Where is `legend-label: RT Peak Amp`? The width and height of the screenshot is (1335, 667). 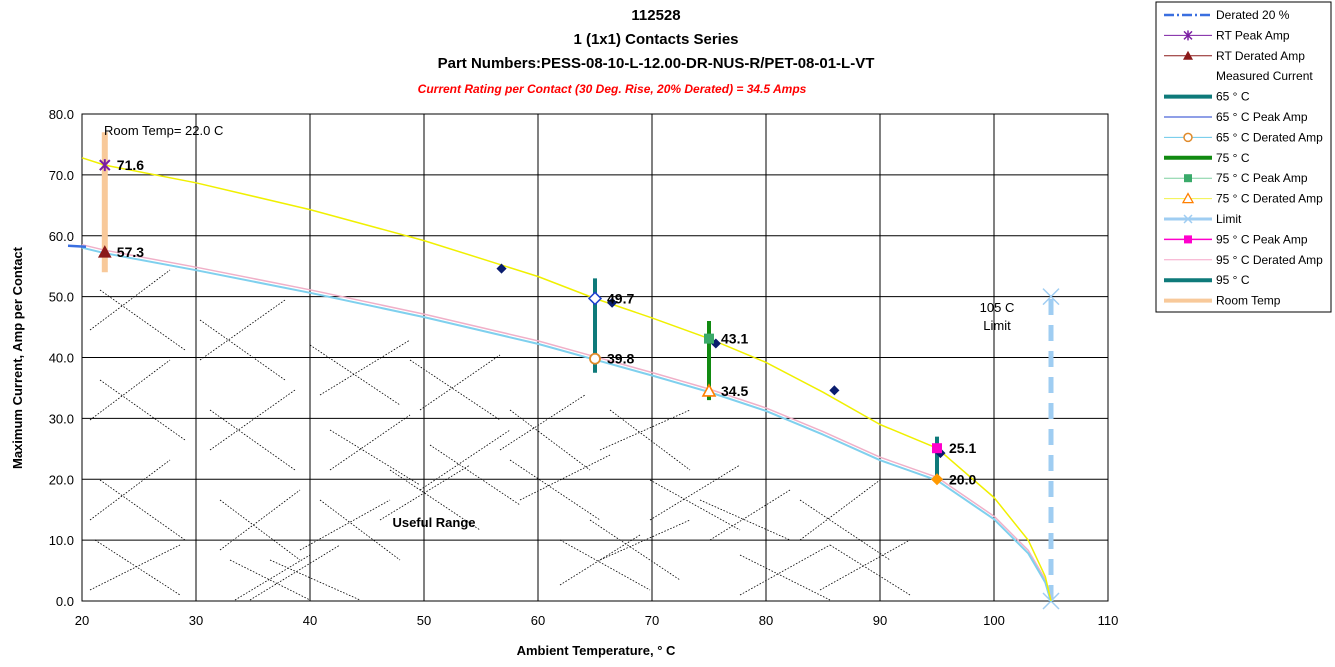
legend-label: RT Peak Amp is located at coordinates (1253, 35).